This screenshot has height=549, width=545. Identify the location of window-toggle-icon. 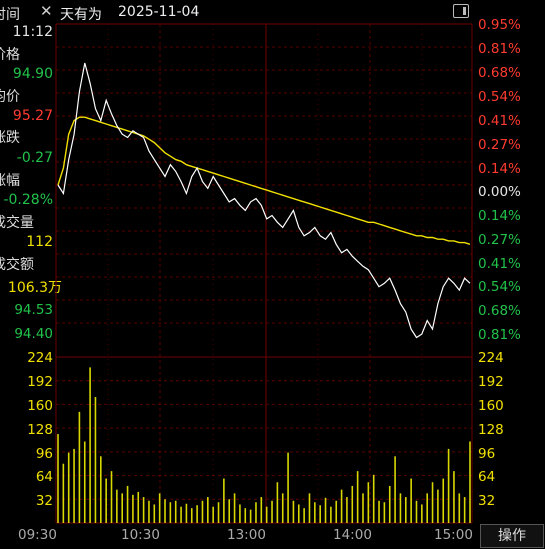
(461, 11).